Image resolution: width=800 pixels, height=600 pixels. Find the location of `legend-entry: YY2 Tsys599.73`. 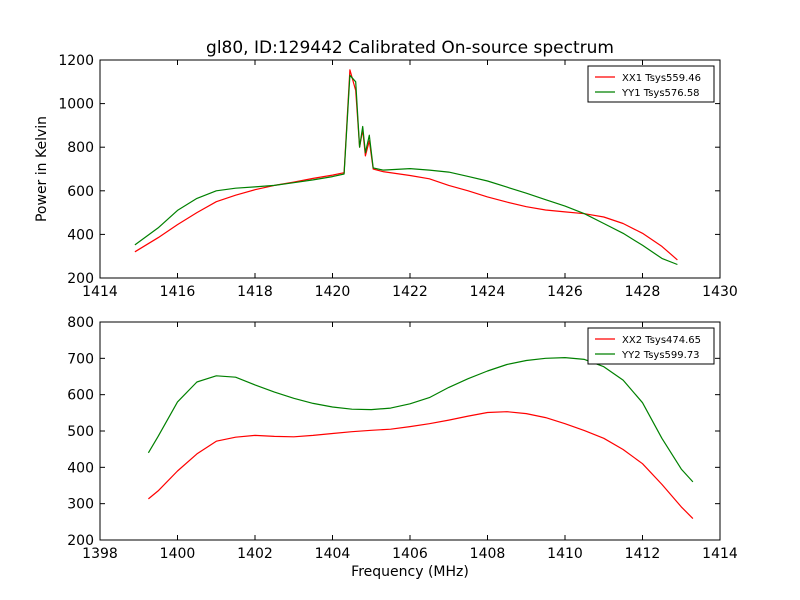

legend-entry: YY2 Tsys599.73 is located at coordinates (660, 355).